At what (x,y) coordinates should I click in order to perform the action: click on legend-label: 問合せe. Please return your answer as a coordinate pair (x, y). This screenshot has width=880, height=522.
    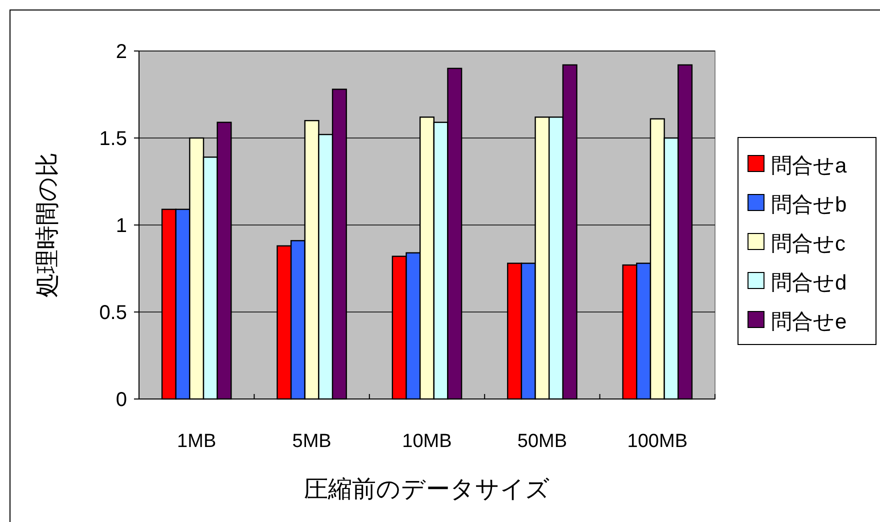
    Looking at the image, I should click on (809, 322).